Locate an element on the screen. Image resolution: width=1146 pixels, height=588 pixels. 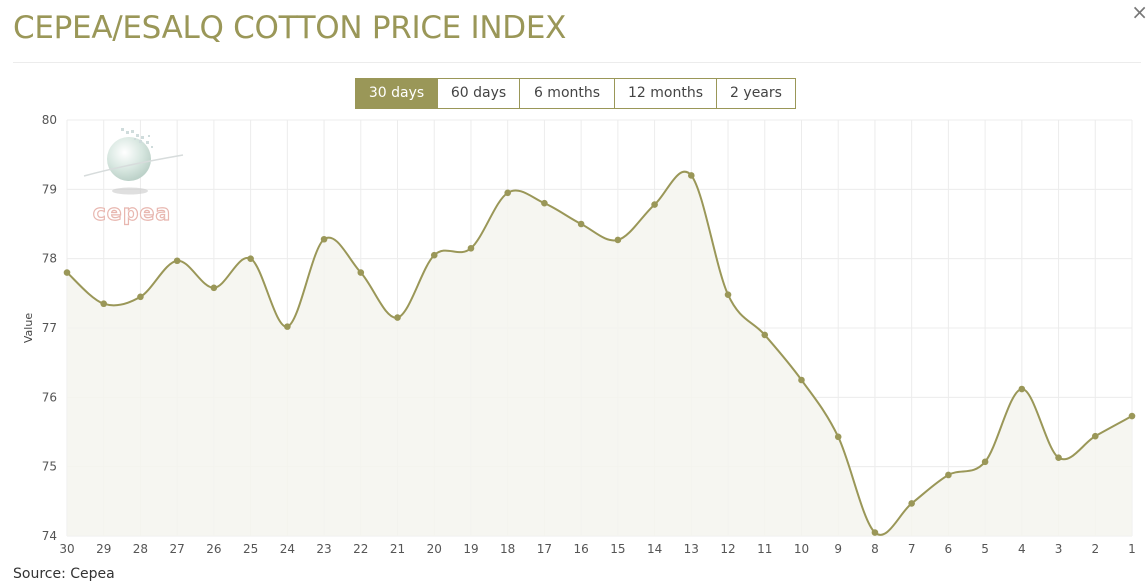
y-tick-label: 76 is located at coordinates (49, 397).